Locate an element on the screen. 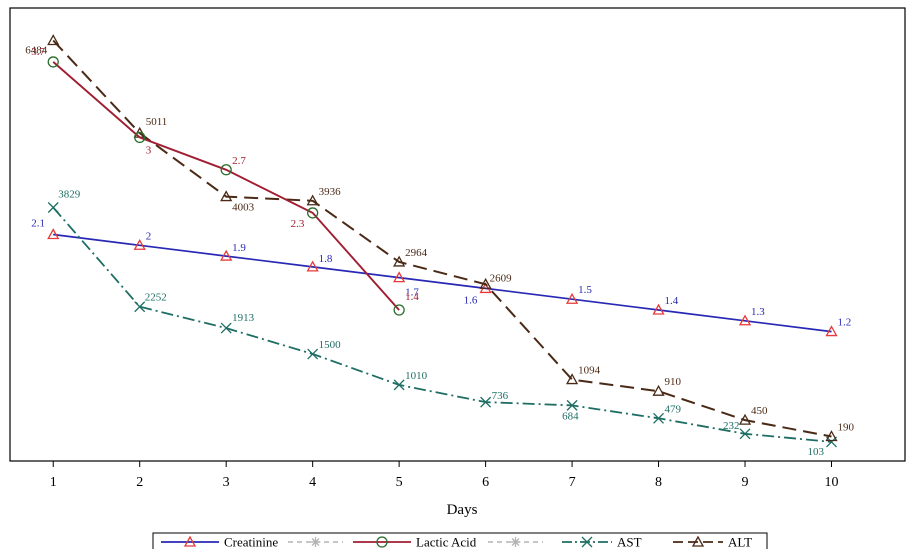 Image resolution: width=909 pixels, height=549 pixels. x-axis: 1 2 3 4 5 6 7 8 9 10 is located at coordinates (444, 475).